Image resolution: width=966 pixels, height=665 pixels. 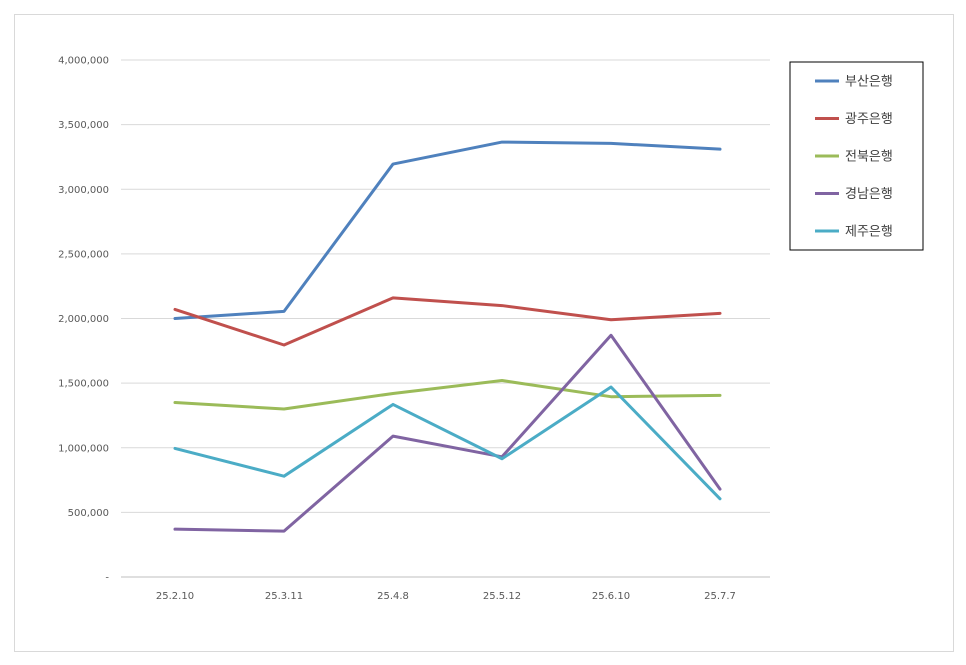 I want to click on x-tick-label: 25.4.8, so click(x=393, y=596).